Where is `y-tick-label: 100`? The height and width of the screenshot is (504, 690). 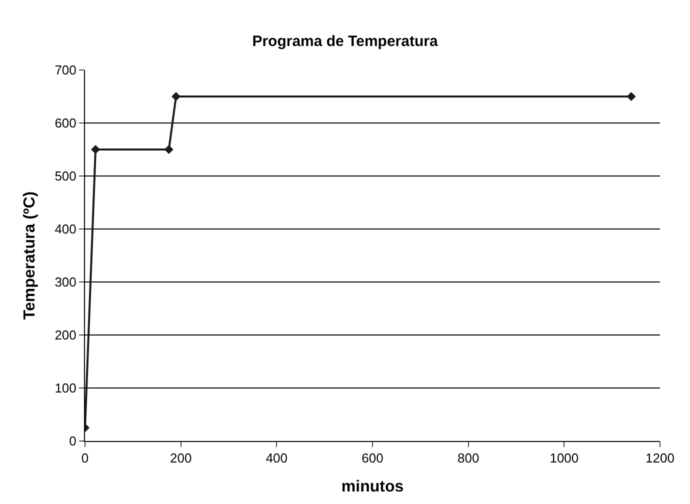 y-tick-label: 100 is located at coordinates (65, 388).